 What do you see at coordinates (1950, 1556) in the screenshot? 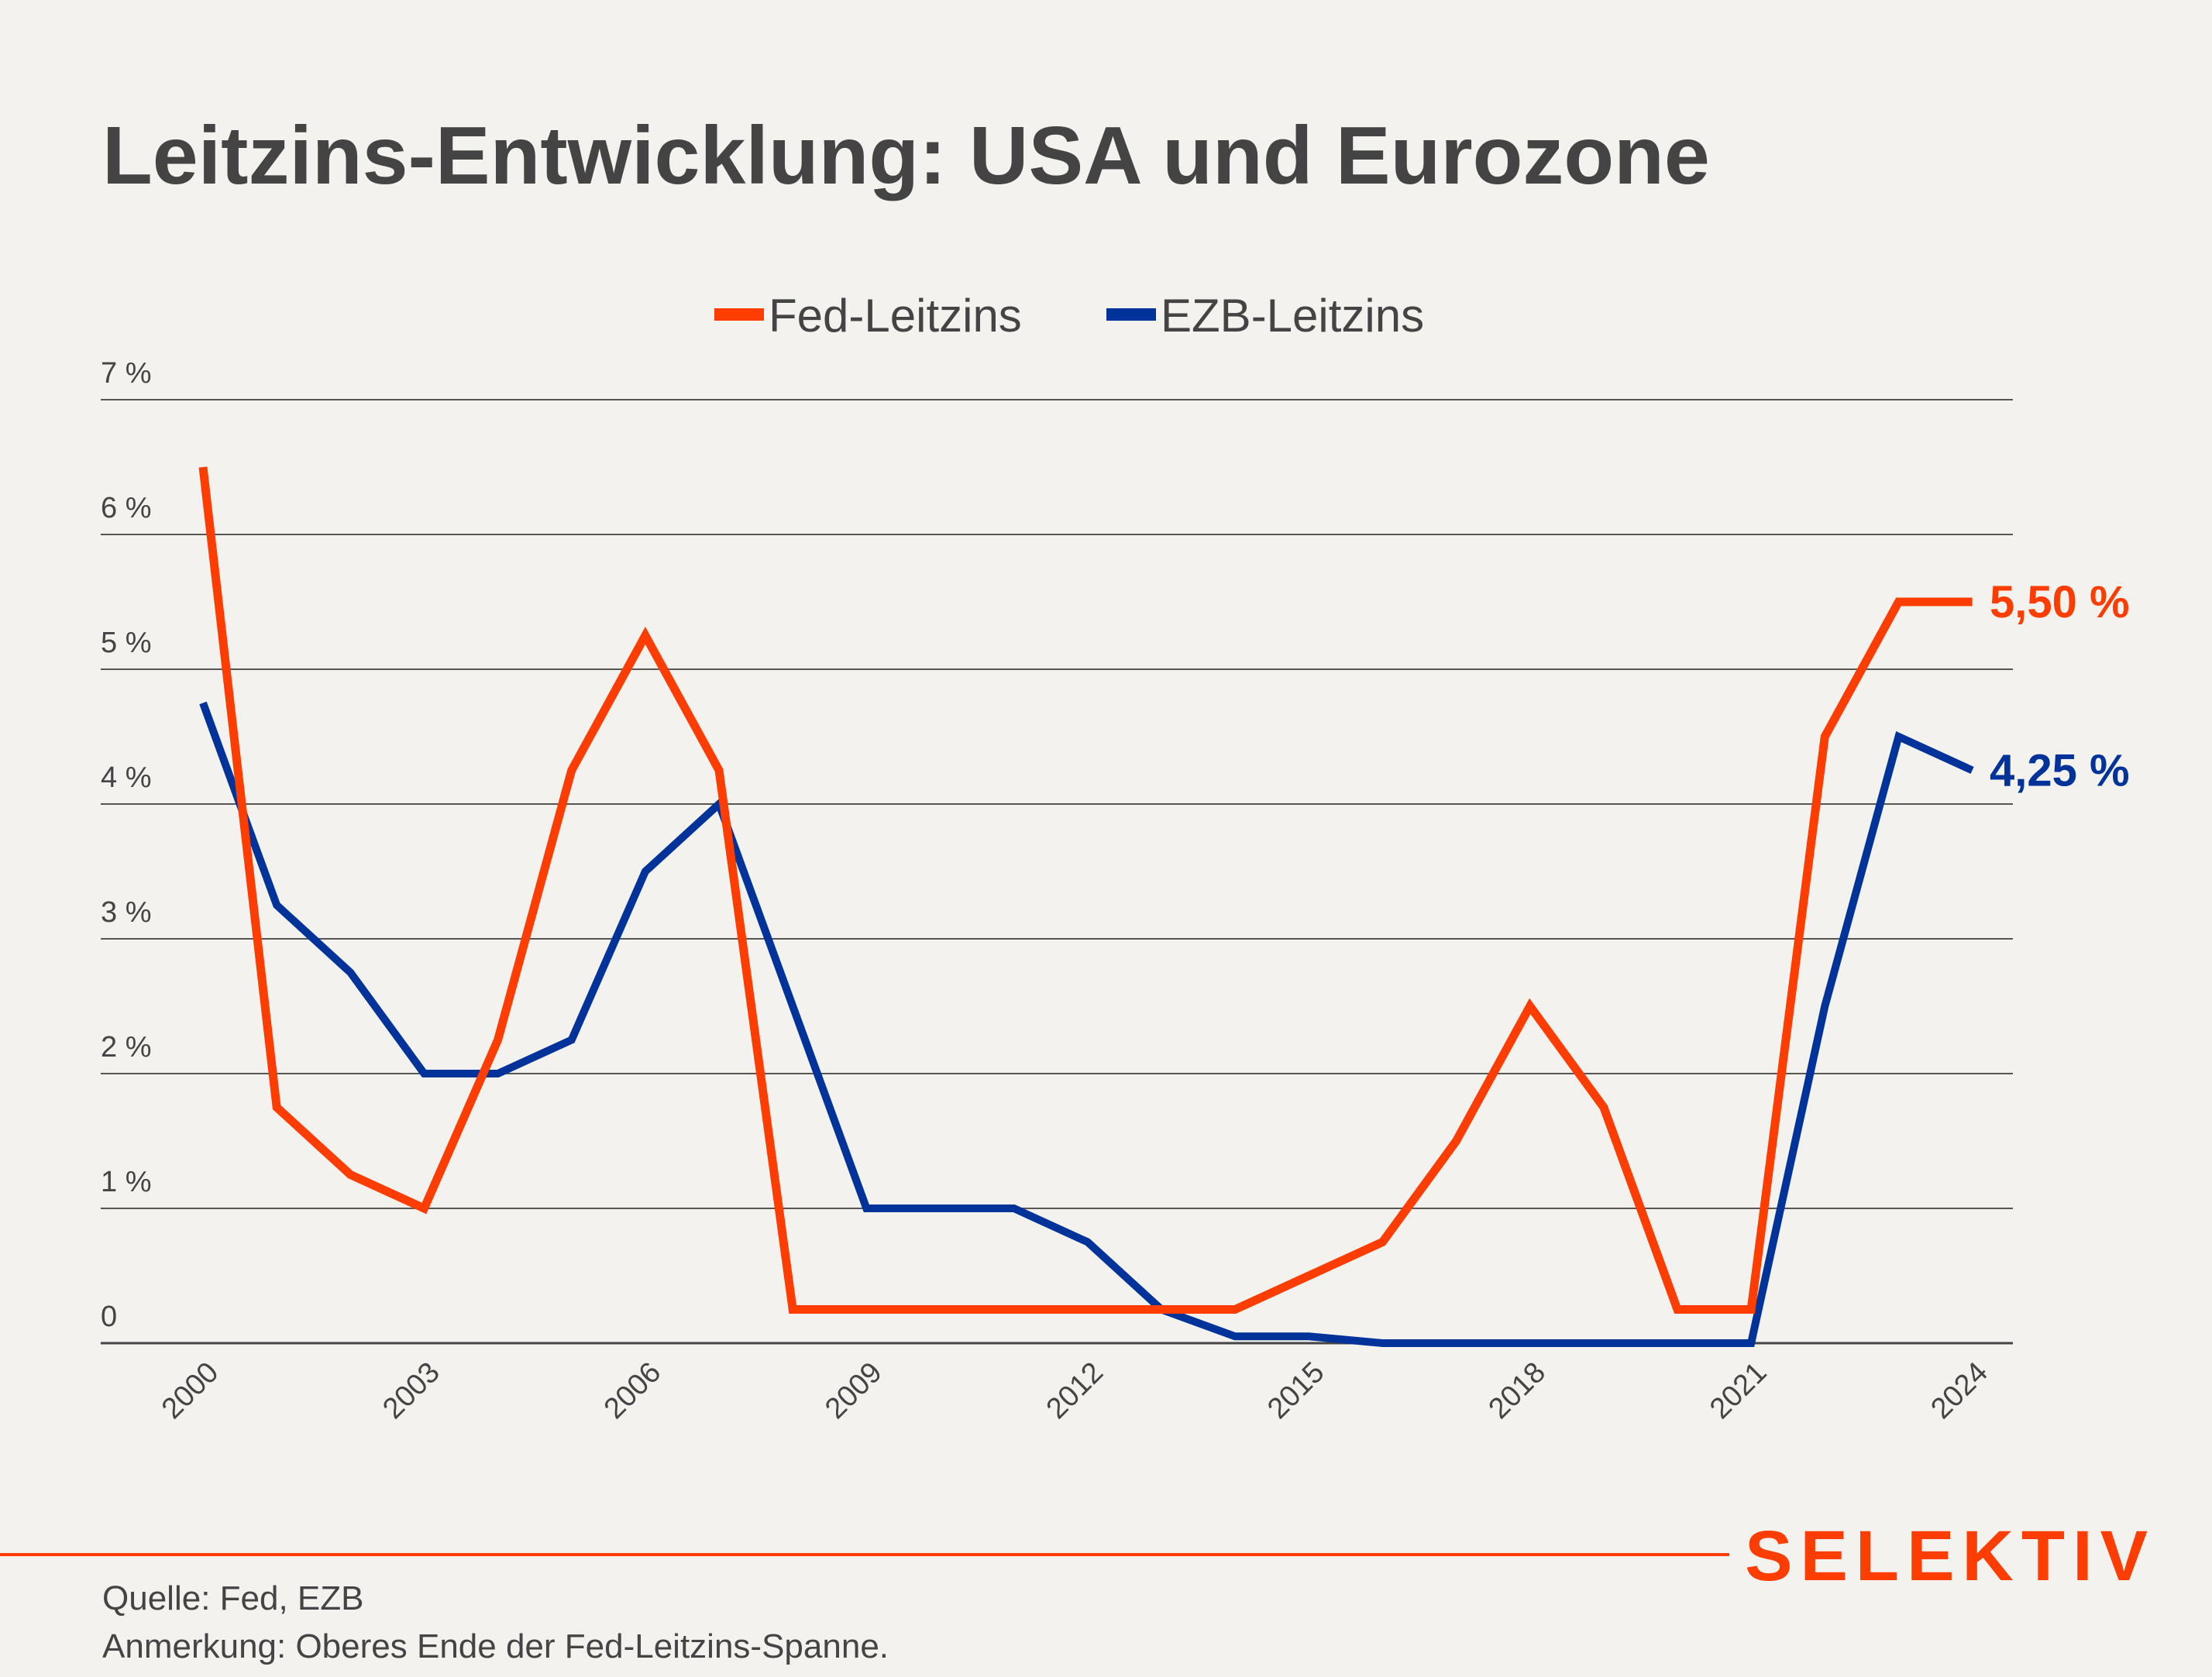
I see `selektiv-logo: SELEKTIV` at bounding box center [1950, 1556].